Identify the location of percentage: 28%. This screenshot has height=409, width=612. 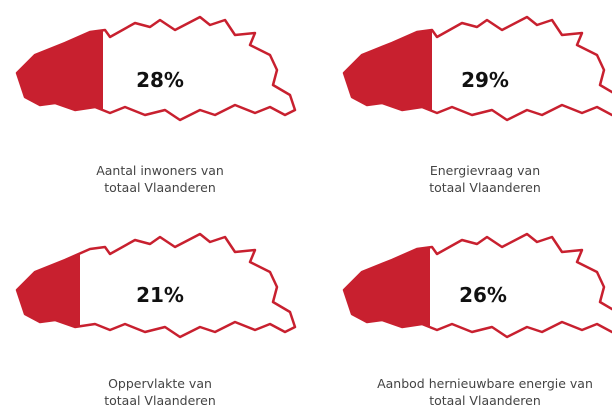
(160, 80).